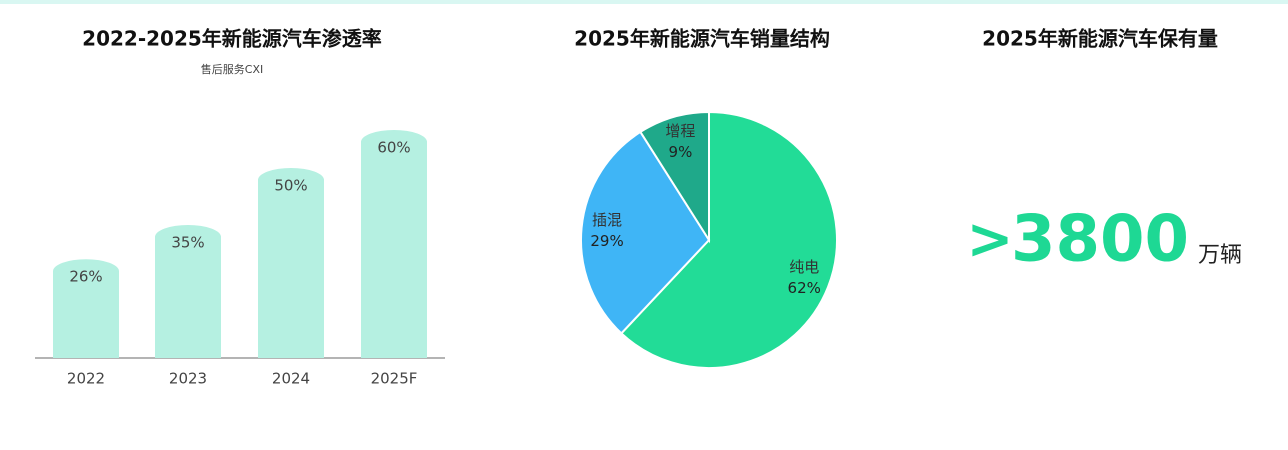 This screenshot has width=1288, height=450. I want to click on slice-label: 插混, so click(607, 220).